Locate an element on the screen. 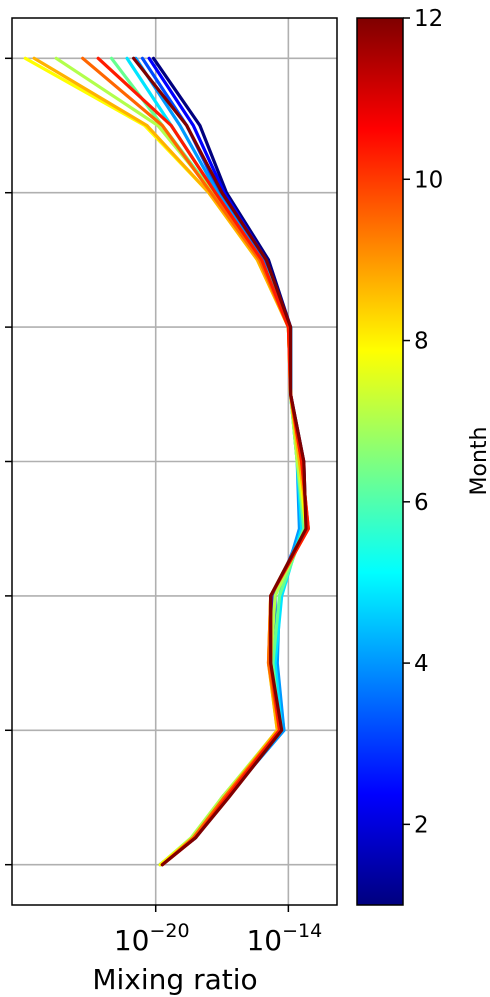  colorbar-tick-label: 10 is located at coordinates (428, 180).